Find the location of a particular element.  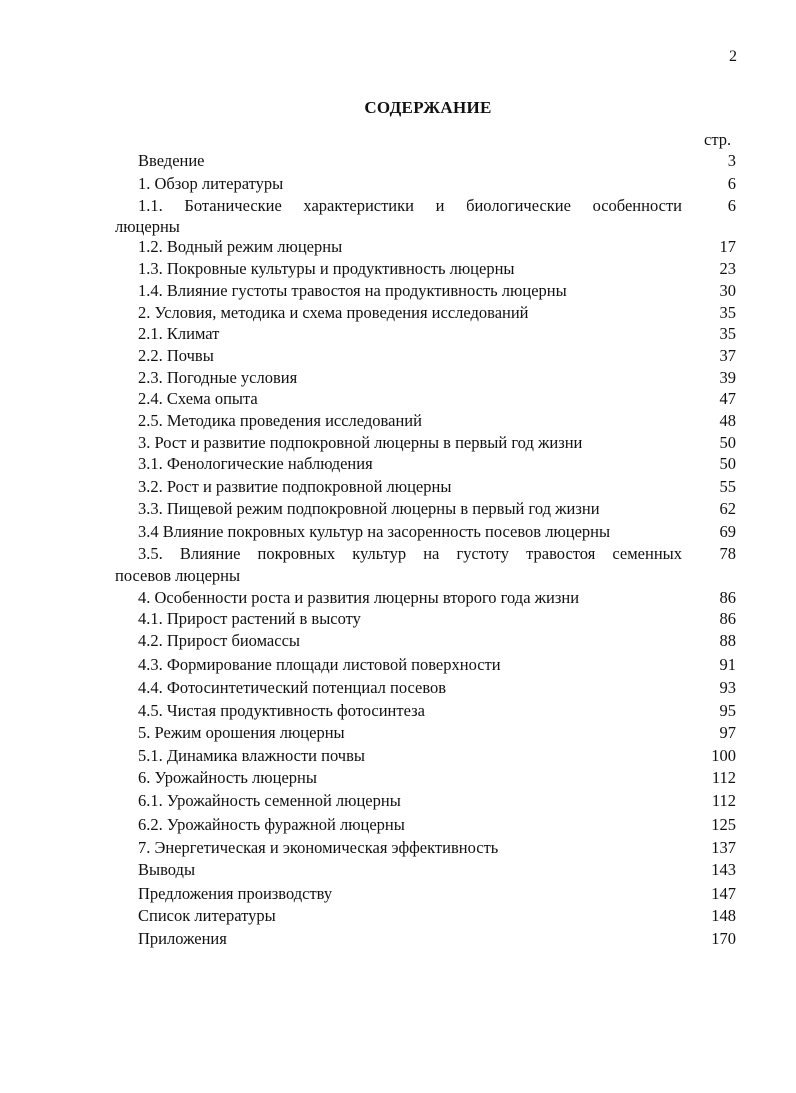

toc-entry-continuation: посевов люцерны is located at coordinates (398, 576).